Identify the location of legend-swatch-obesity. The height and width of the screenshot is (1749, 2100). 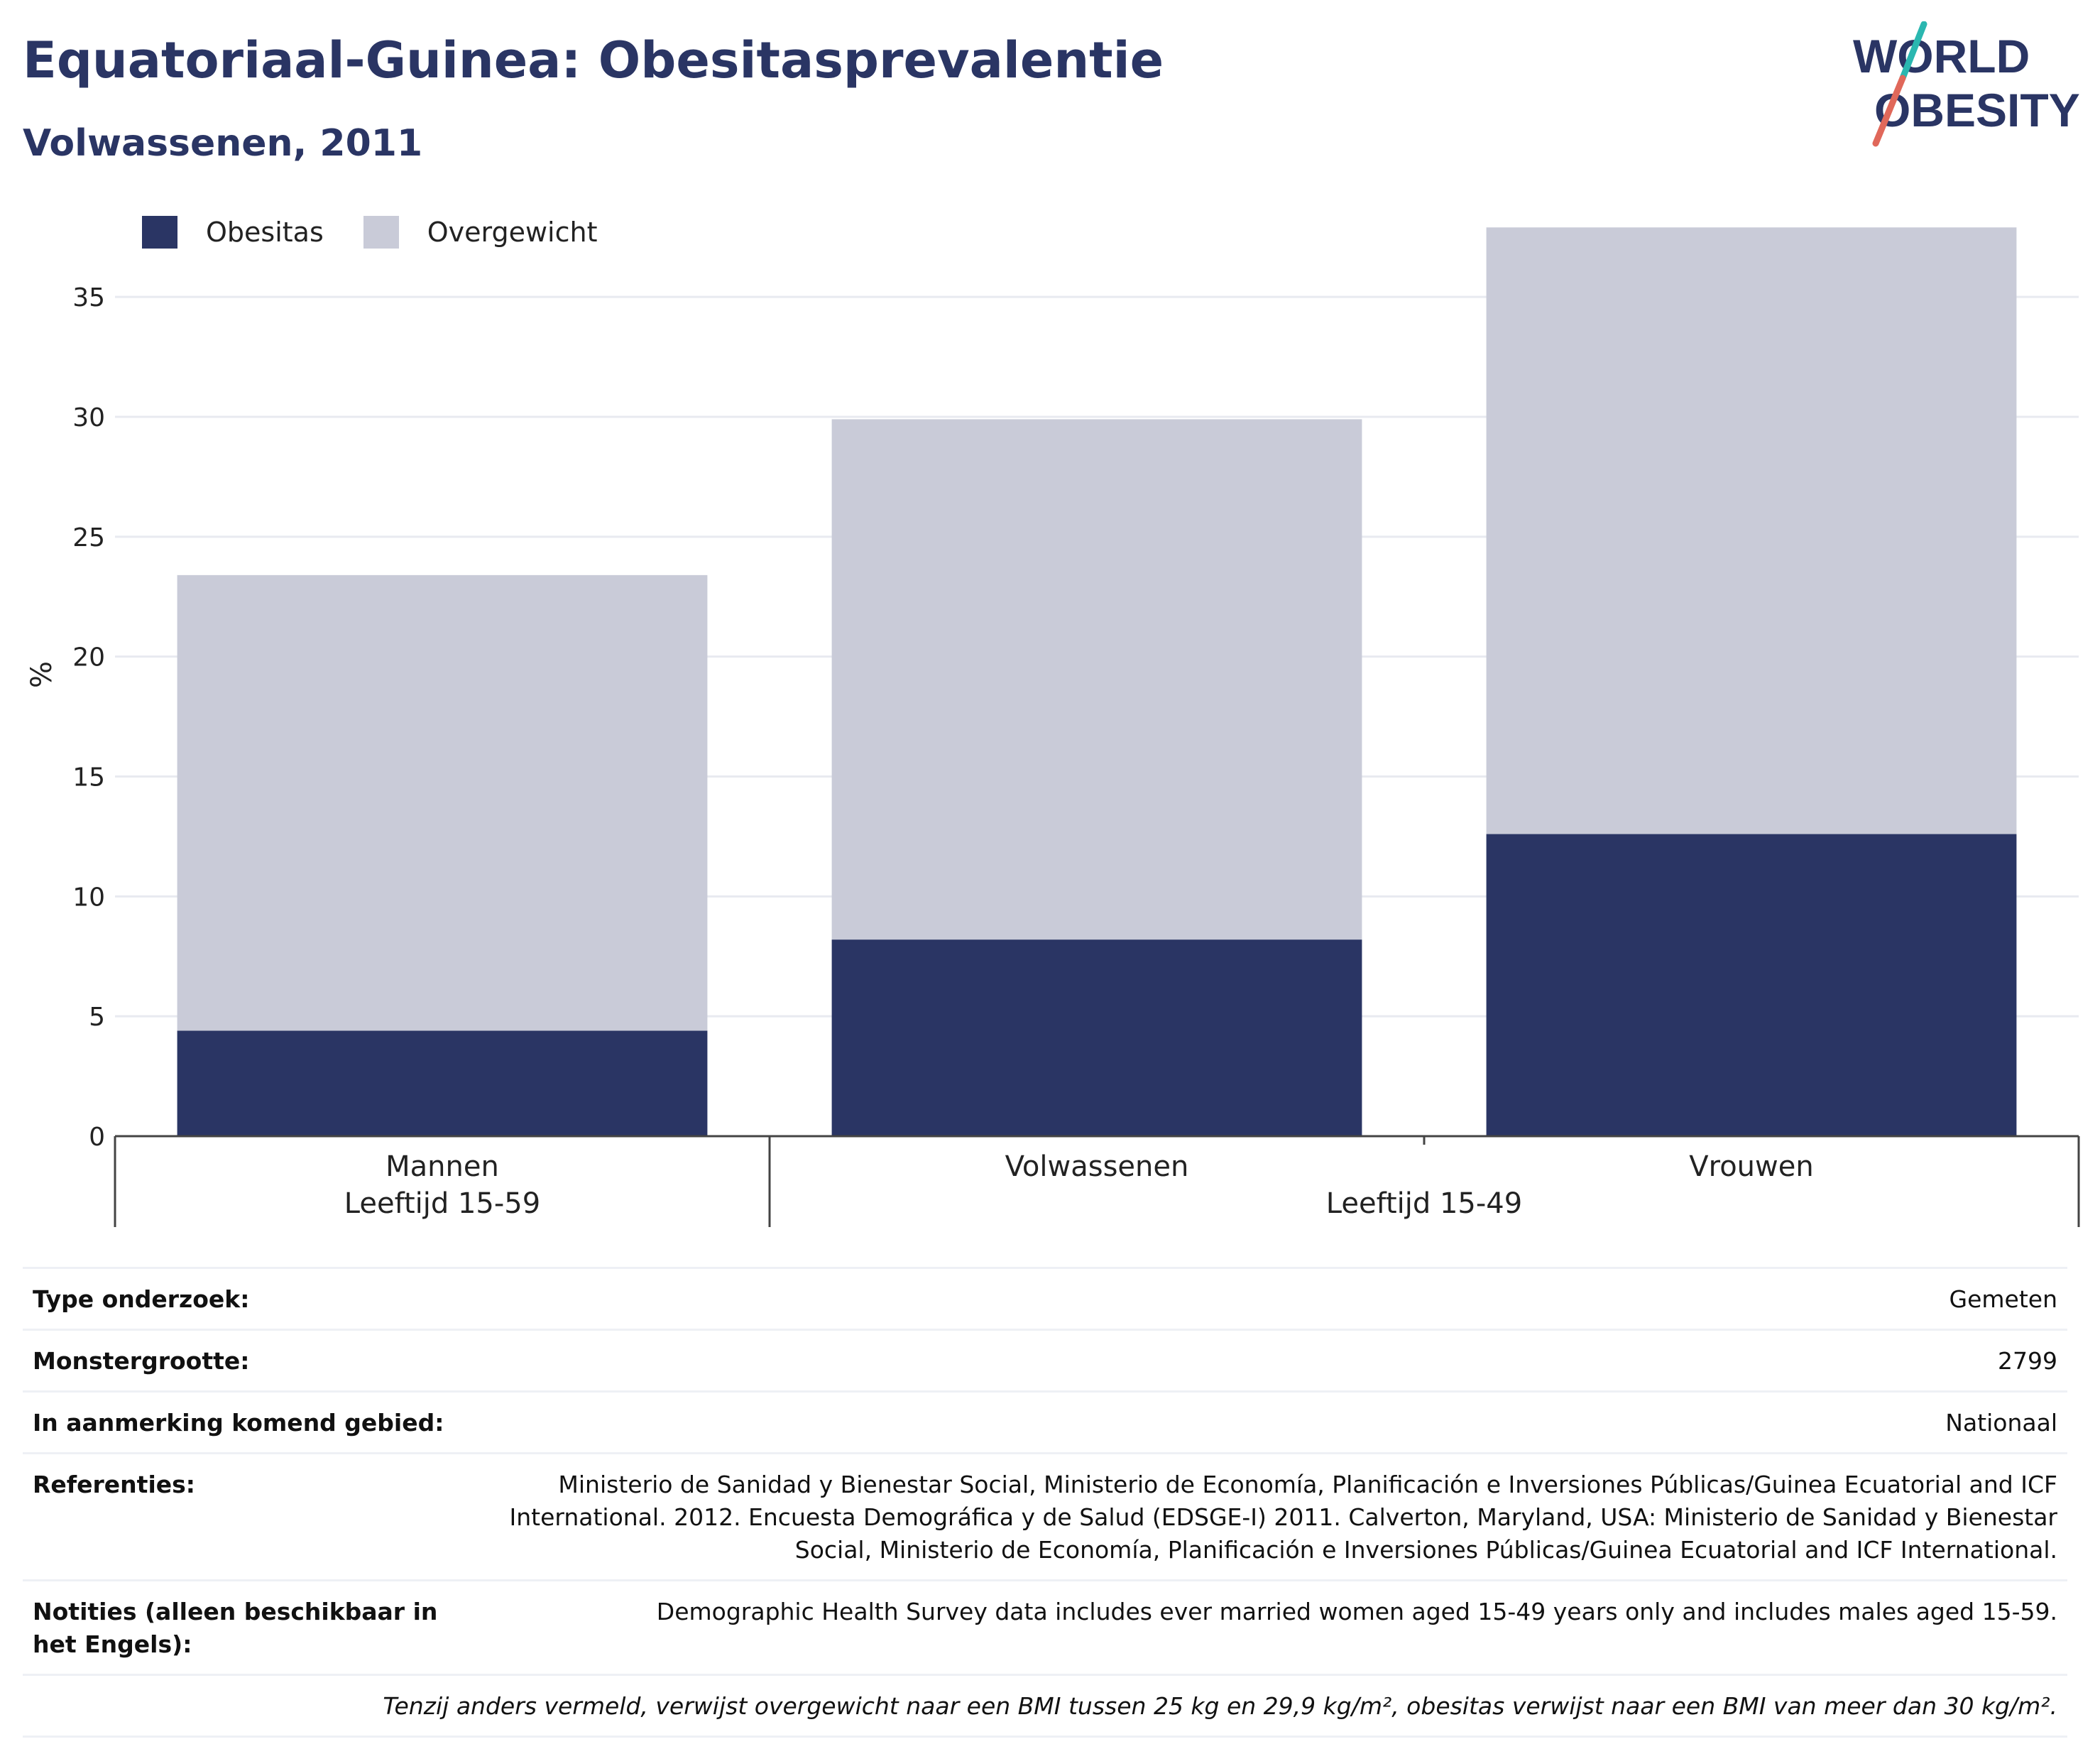
(159, 233).